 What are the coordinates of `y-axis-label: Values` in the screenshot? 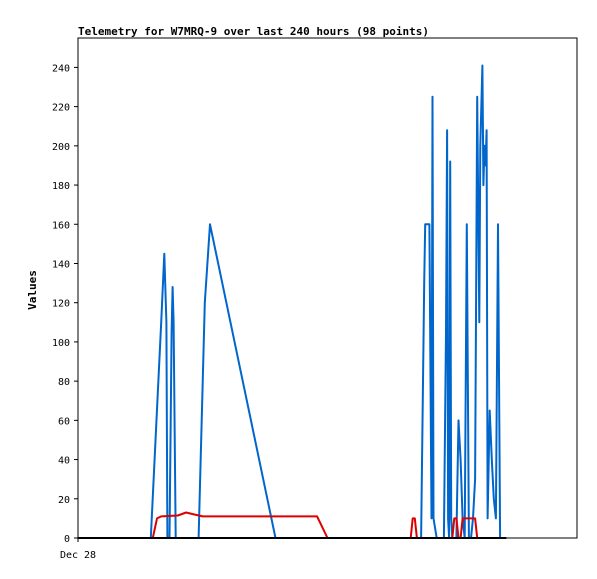 It's located at (32, 290).